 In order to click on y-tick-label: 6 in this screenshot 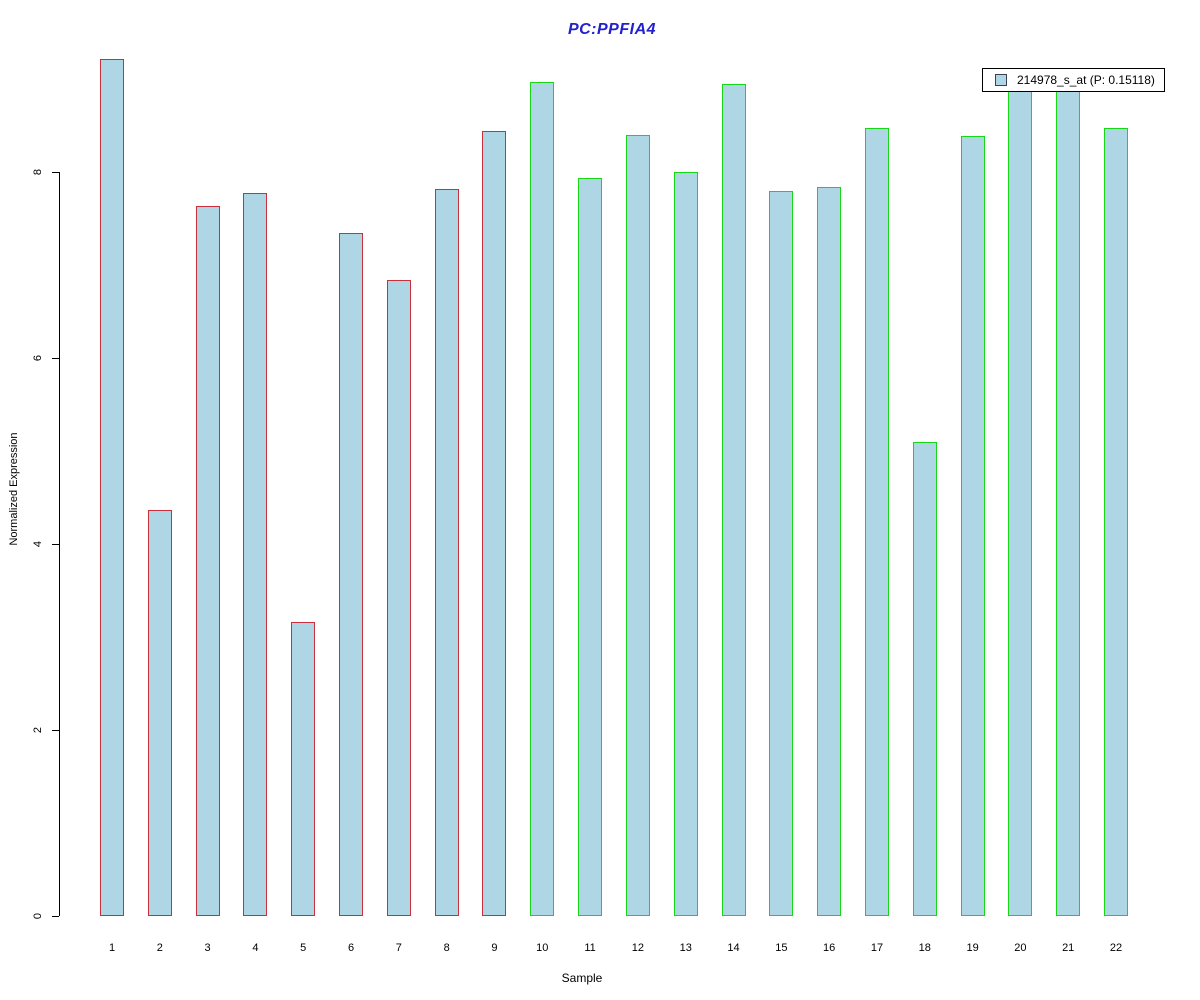, I will do `click(38, 358)`.